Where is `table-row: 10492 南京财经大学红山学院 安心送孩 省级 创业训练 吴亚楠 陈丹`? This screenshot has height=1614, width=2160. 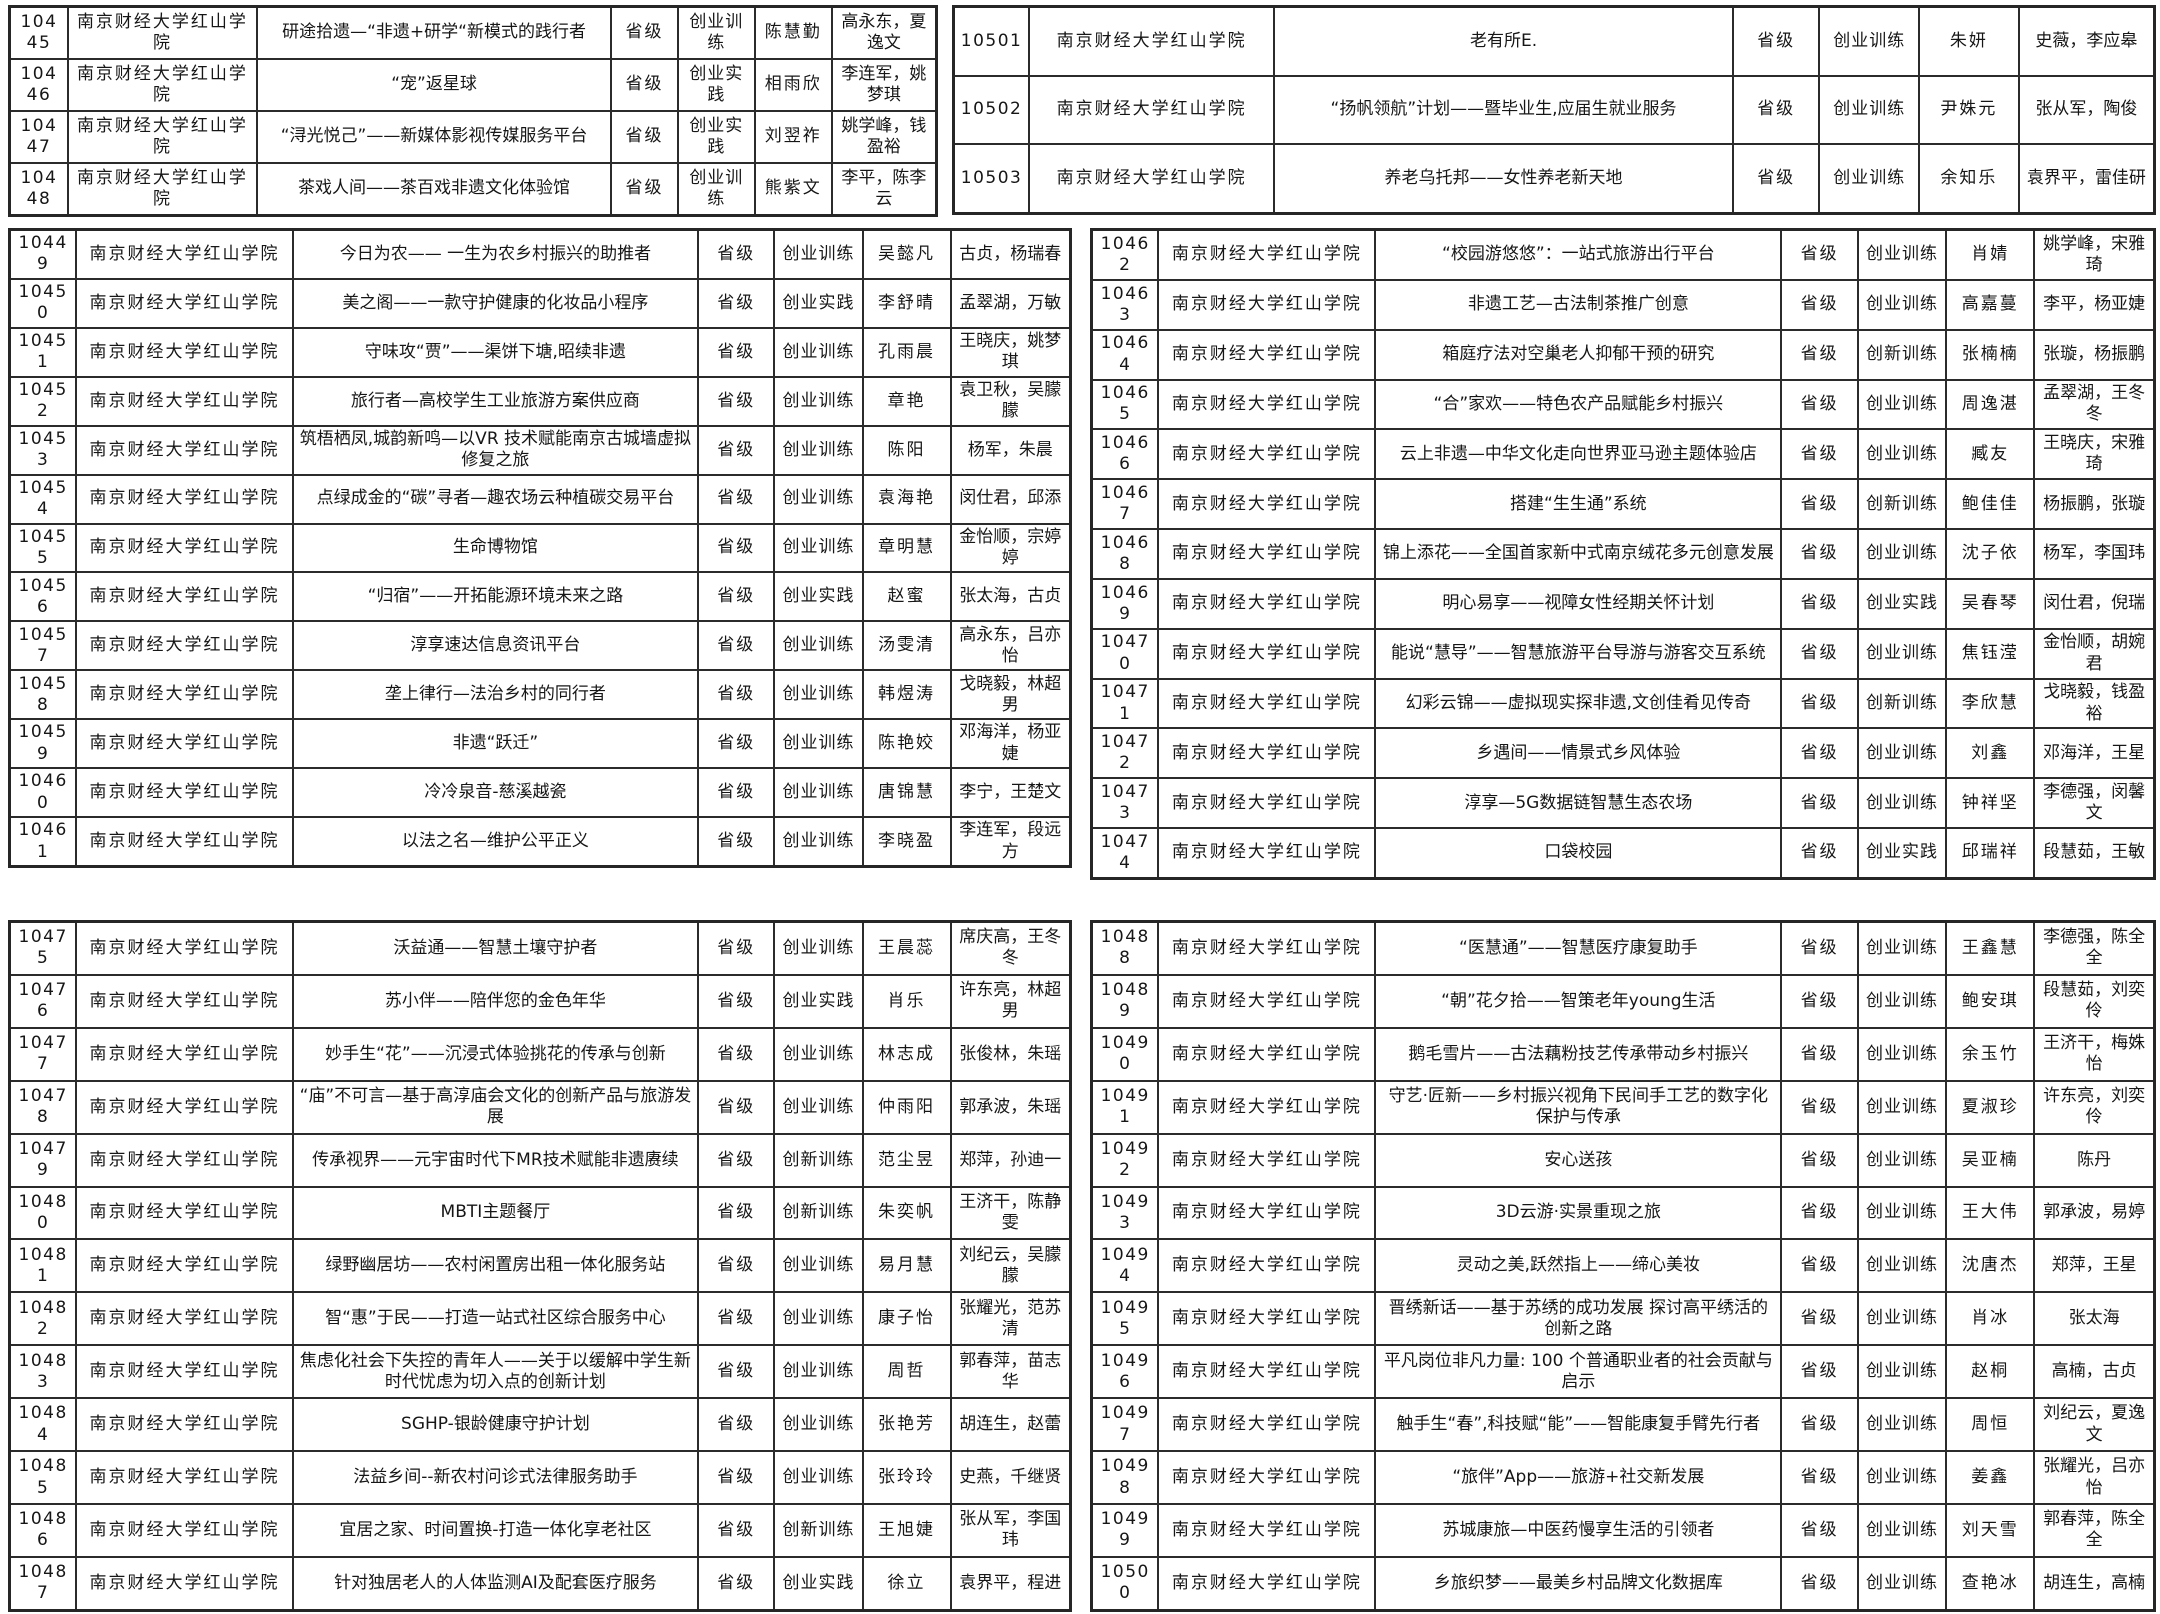
table-row: 10492 南京财经大学红山学院 安心送孩 省级 创业训练 吴亚楠 陈丹 is located at coordinates (1623, 1160).